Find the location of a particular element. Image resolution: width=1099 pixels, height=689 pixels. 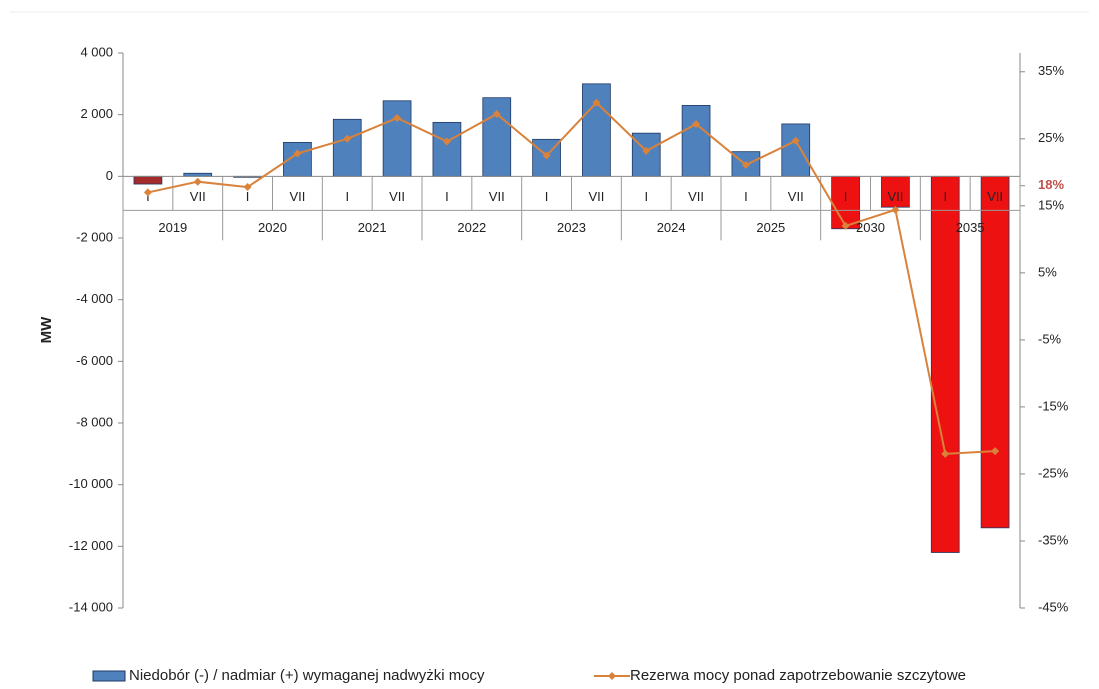

group-label: 2019 is located at coordinates (172, 227).